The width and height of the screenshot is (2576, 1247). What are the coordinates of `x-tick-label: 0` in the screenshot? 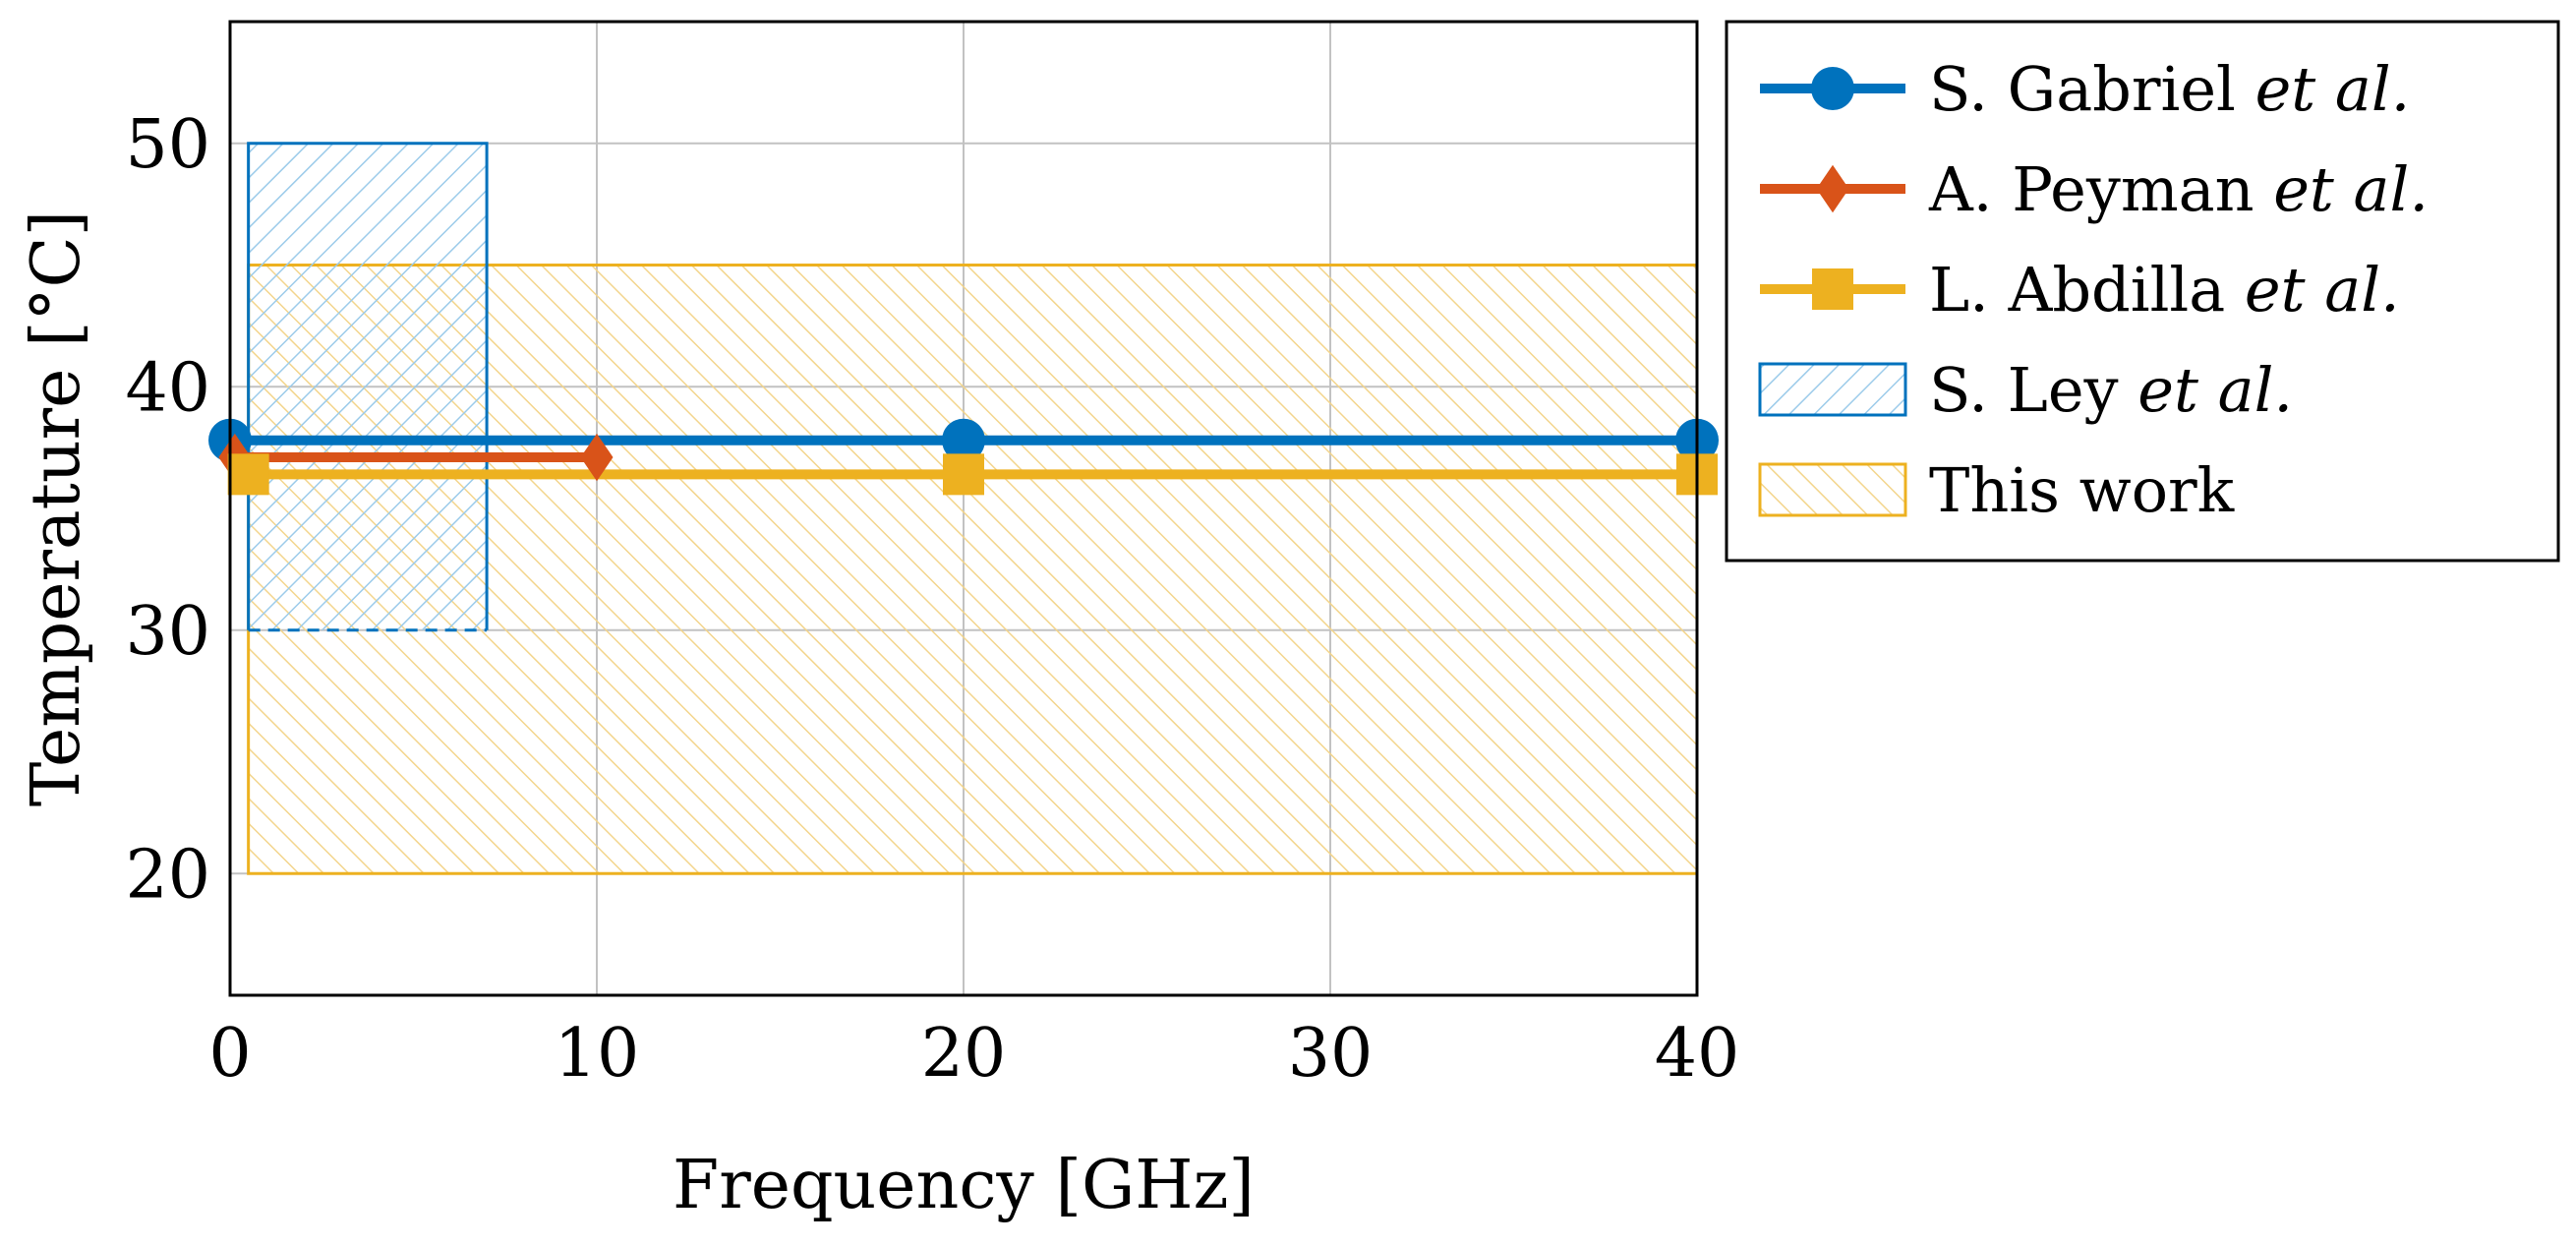 It's located at (229, 1054).